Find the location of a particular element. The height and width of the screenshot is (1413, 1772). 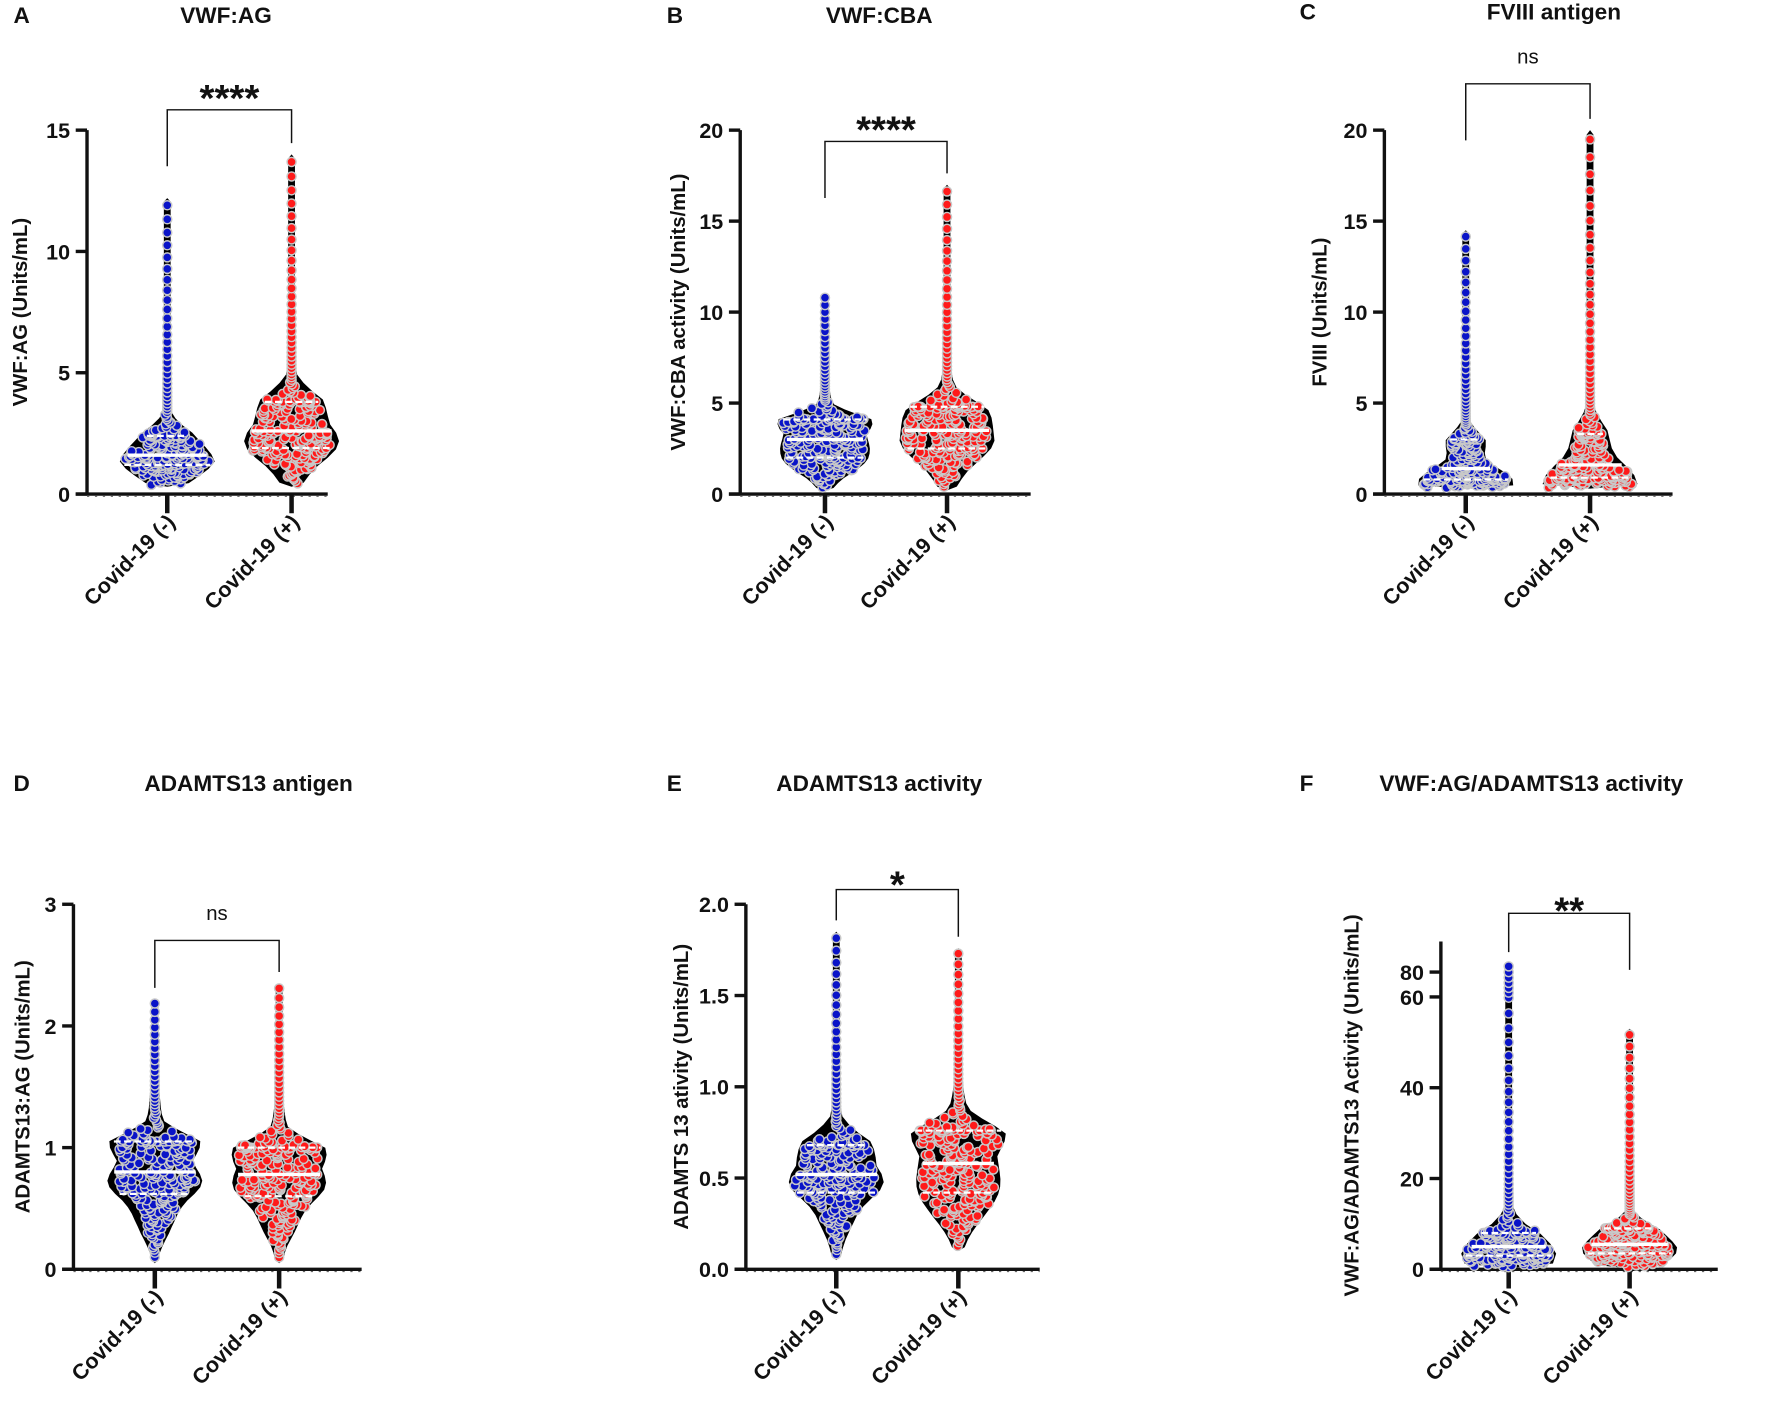

chart-title: VWF:AG is located at coordinates (226, 15).